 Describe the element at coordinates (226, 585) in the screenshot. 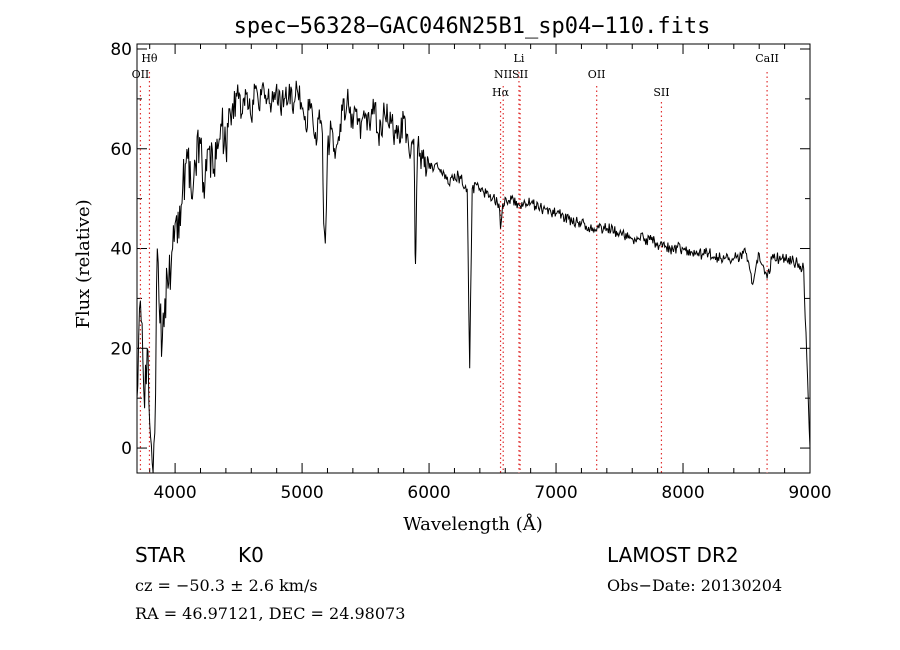

I see `redshift-text: cz = −50.3 ± 2.6 km/s` at that location.